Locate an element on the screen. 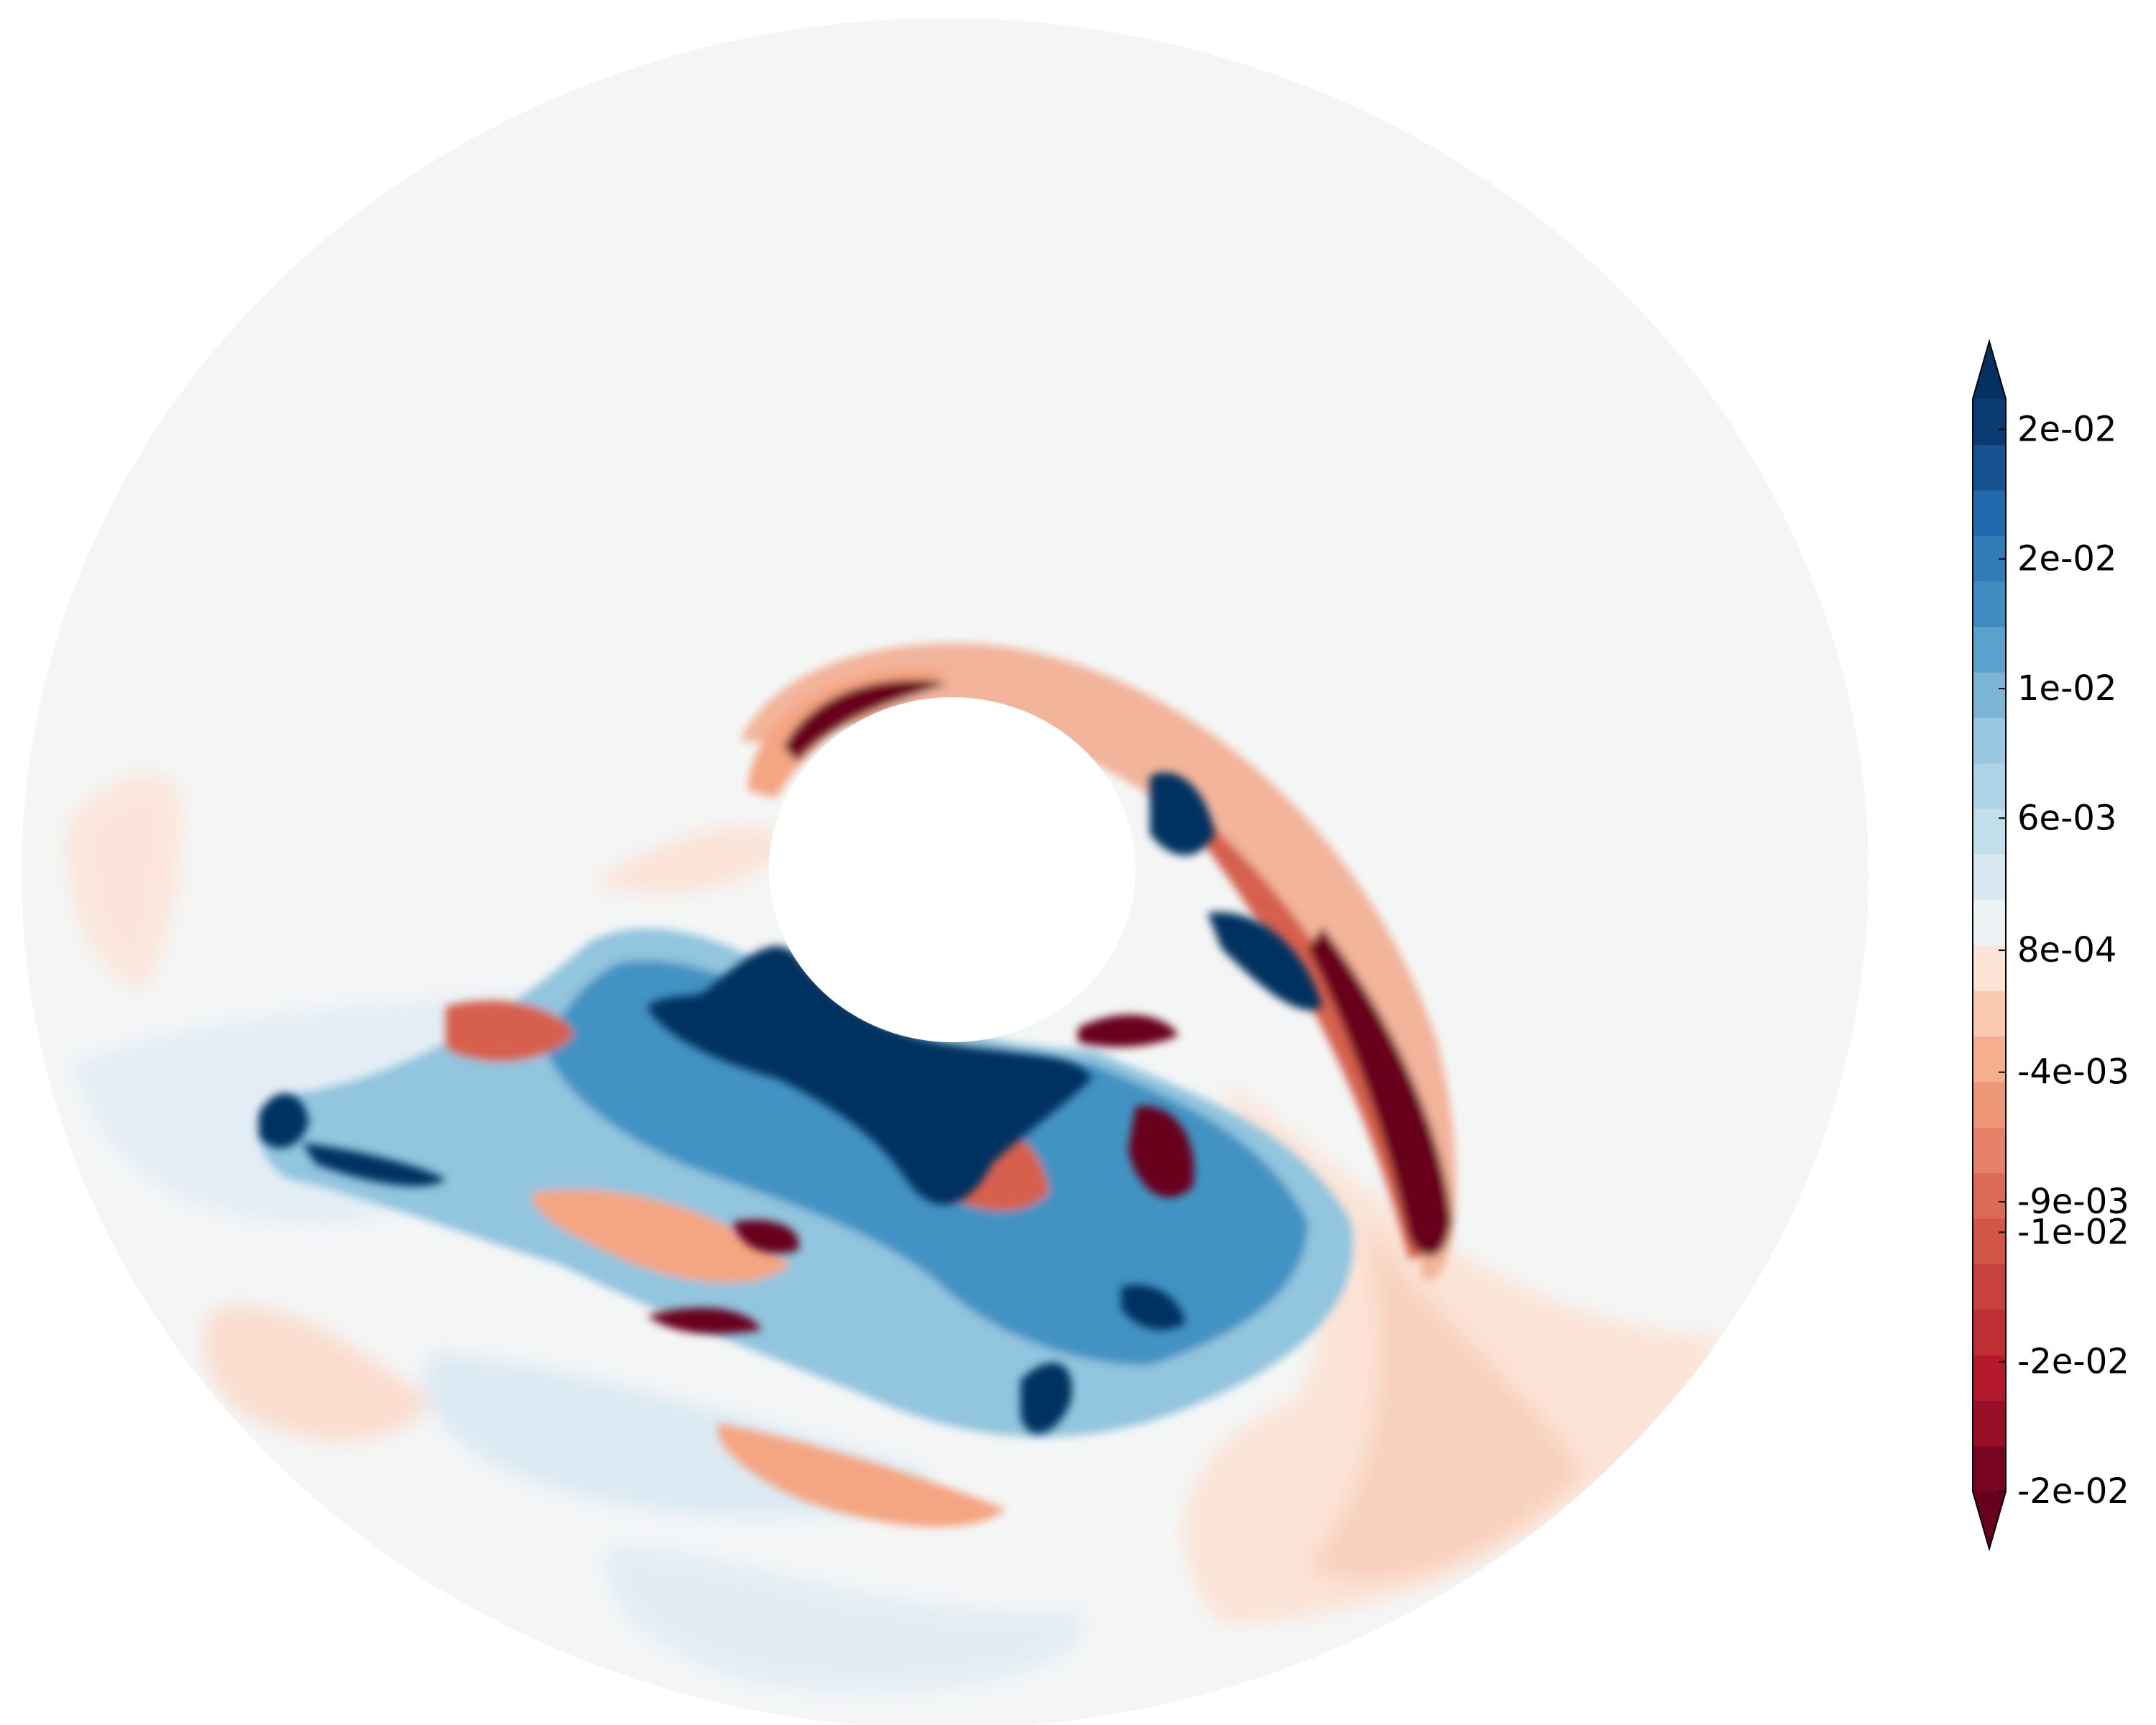  faint-red-lower-left is located at coordinates (317, 1372).